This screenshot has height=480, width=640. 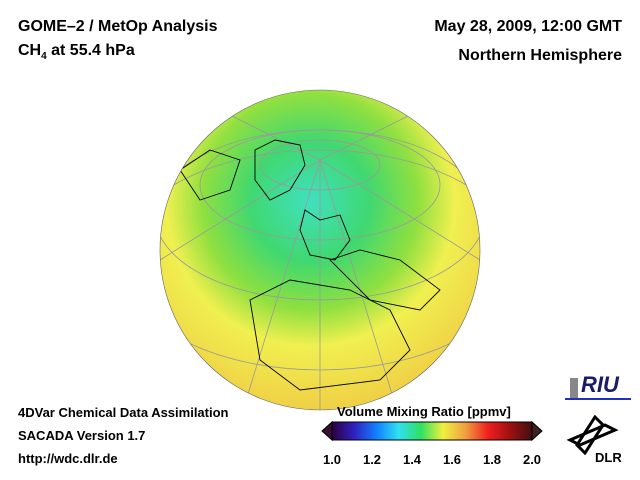 I want to click on title: GOME–2 / MetOp Analysis, so click(x=118, y=26).